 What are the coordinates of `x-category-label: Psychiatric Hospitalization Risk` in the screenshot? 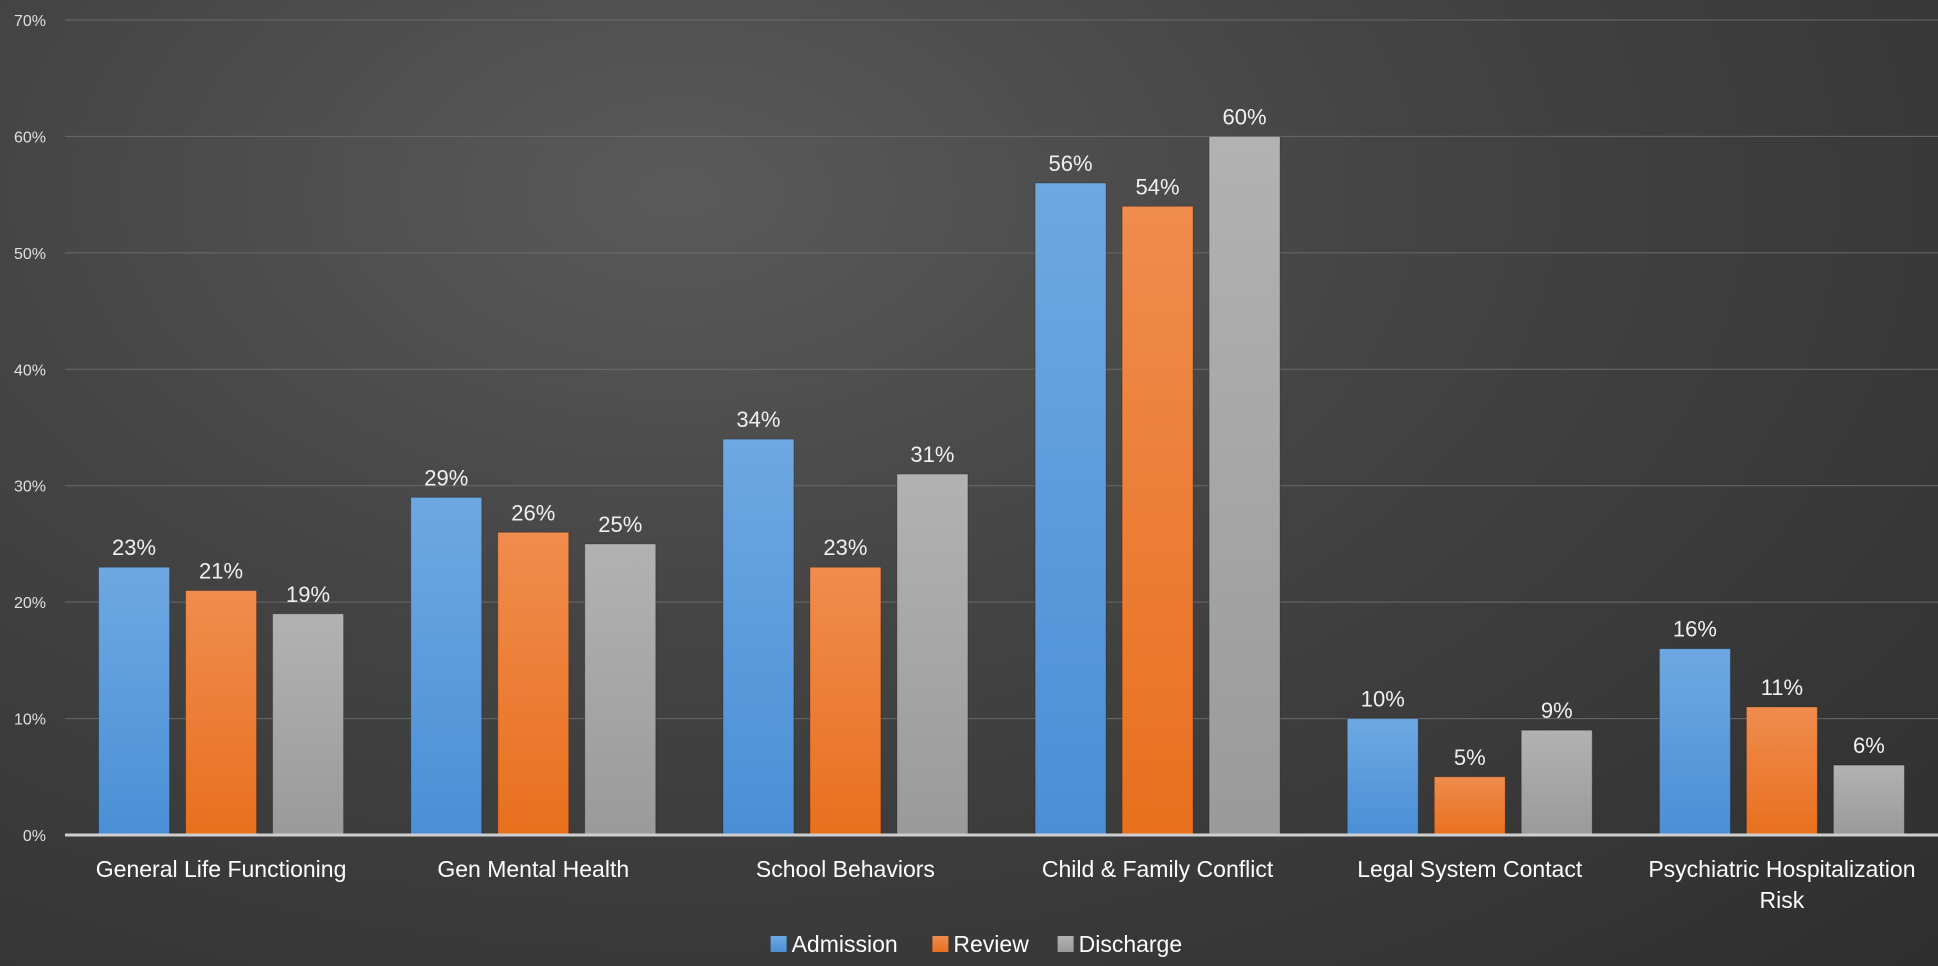 It's located at (1781, 884).